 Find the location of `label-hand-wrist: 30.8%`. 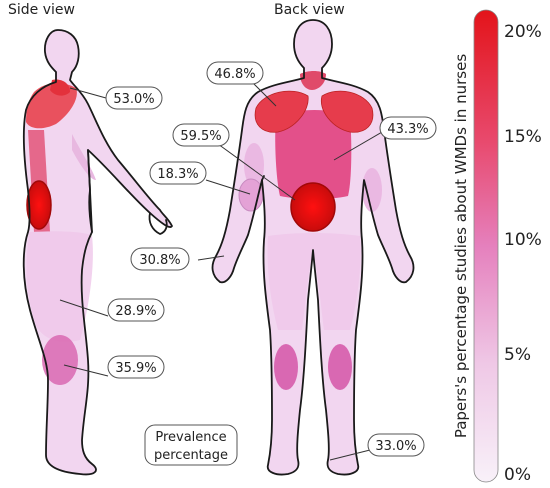

label-hand-wrist: 30.8% is located at coordinates (160, 259).